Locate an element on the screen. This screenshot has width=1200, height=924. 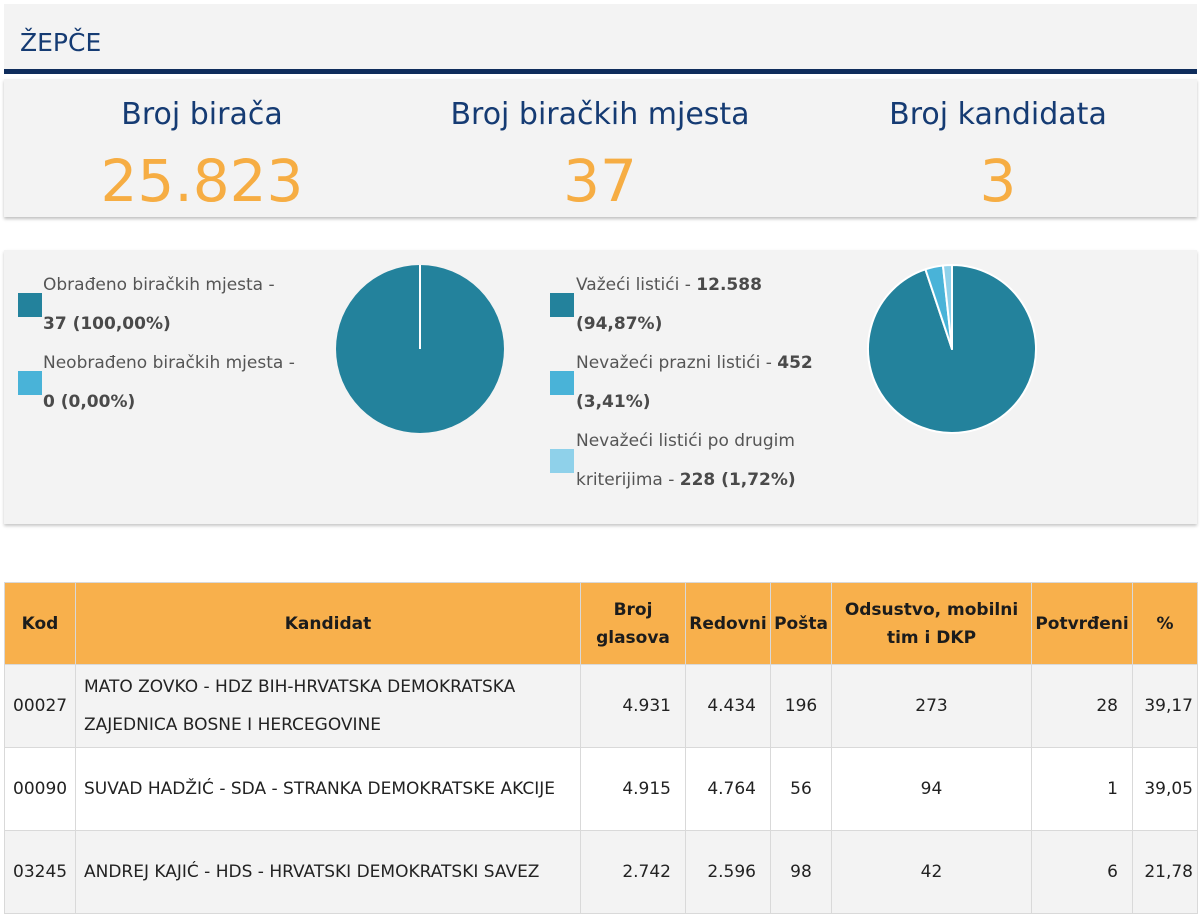
column-header-kod: Kod is located at coordinates (40, 623).